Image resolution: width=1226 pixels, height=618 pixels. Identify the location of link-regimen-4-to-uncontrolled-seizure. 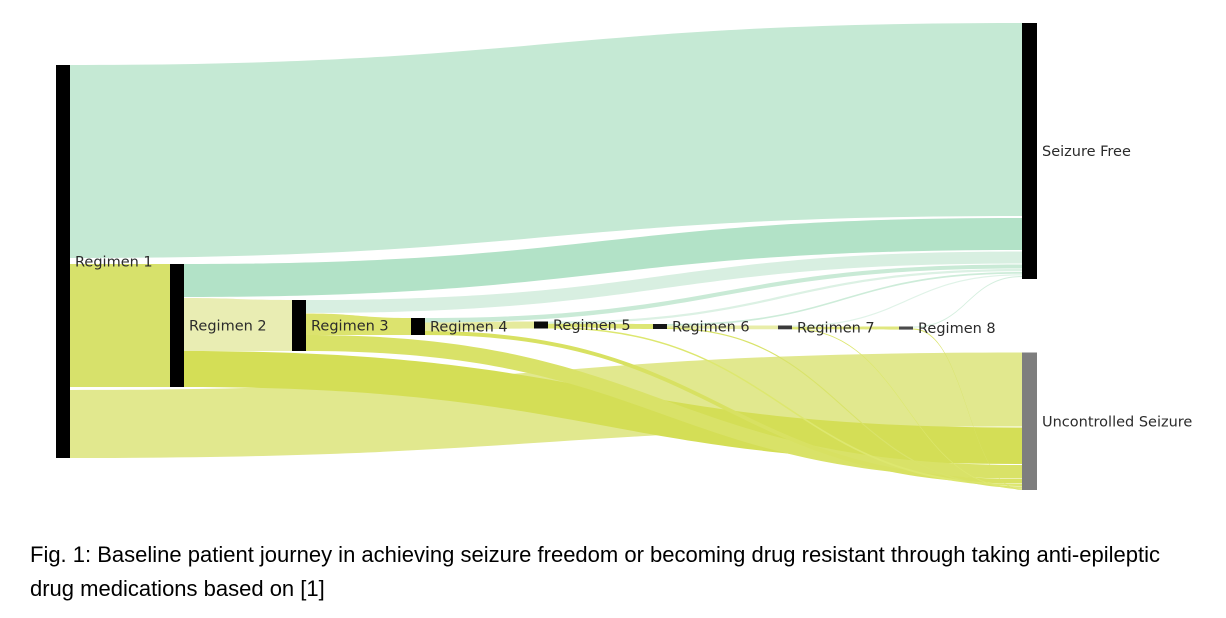
(723, 407).